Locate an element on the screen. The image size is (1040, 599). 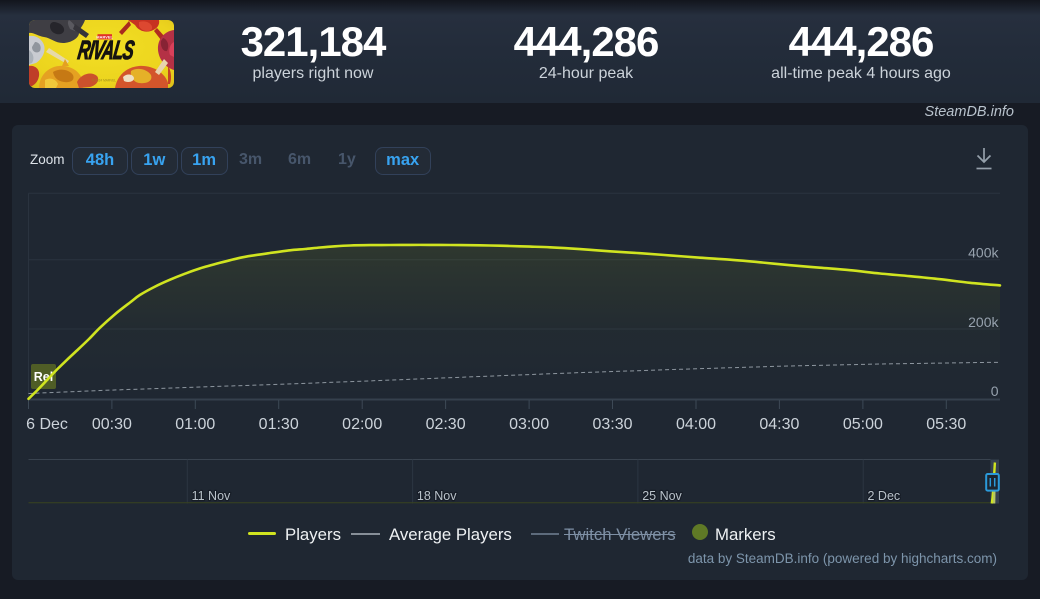
svg-text: 11 Nov is located at coordinates (211, 496).